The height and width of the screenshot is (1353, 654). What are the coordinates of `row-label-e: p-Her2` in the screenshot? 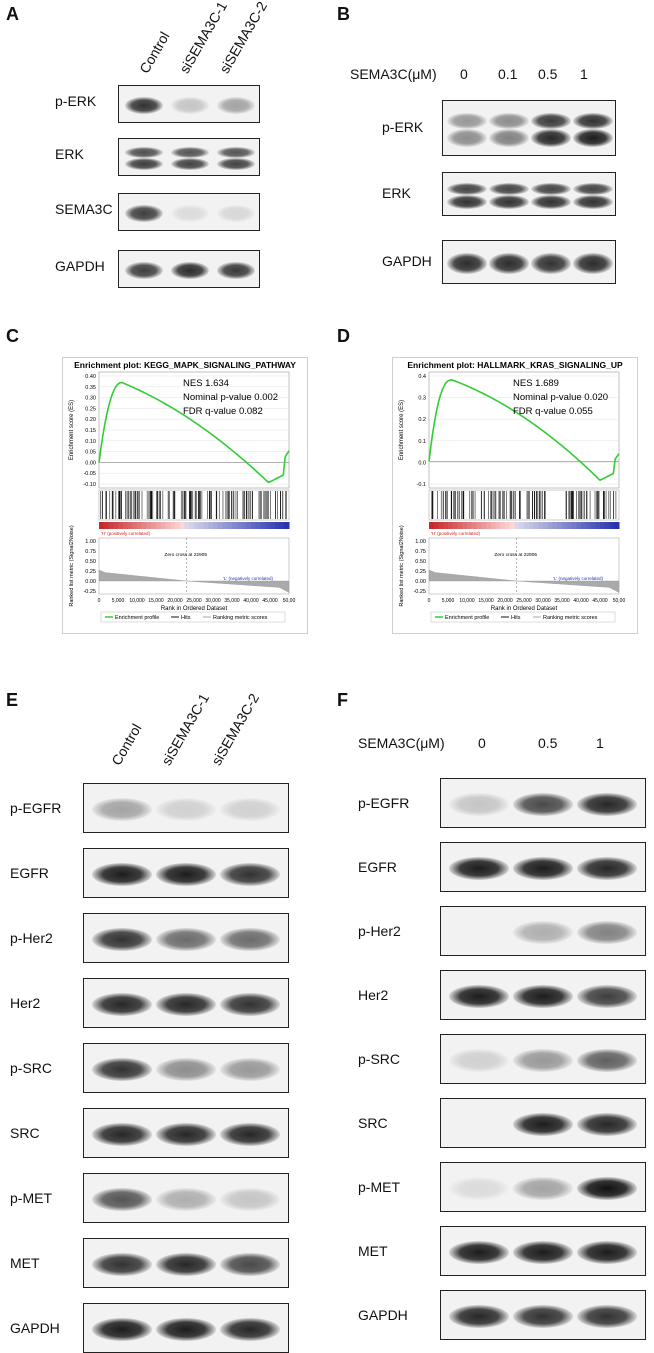 It's located at (31, 938).